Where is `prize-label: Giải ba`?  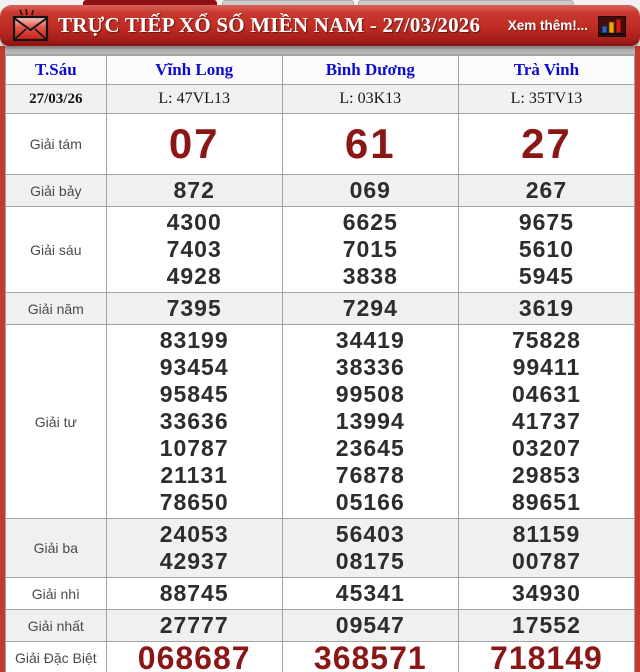 prize-label: Giải ba is located at coordinates (56, 548).